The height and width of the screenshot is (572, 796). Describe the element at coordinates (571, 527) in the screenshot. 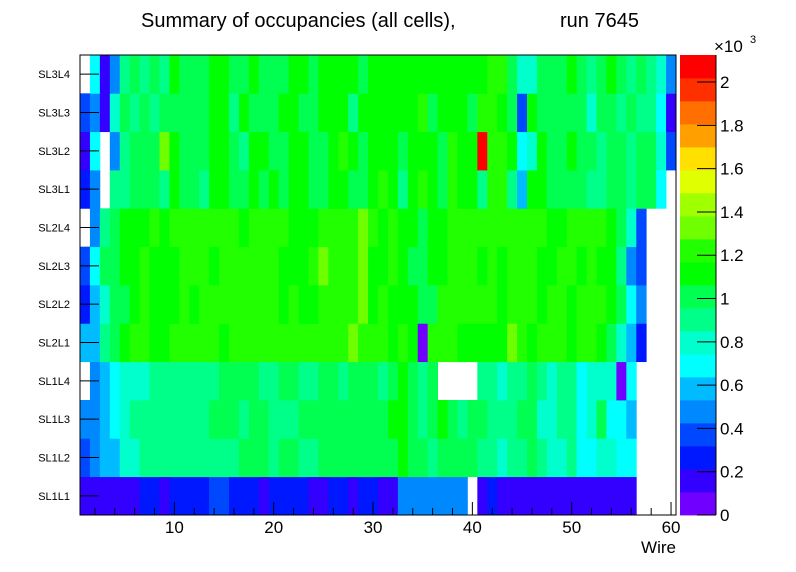

I see `x-tick-label: 50` at that location.